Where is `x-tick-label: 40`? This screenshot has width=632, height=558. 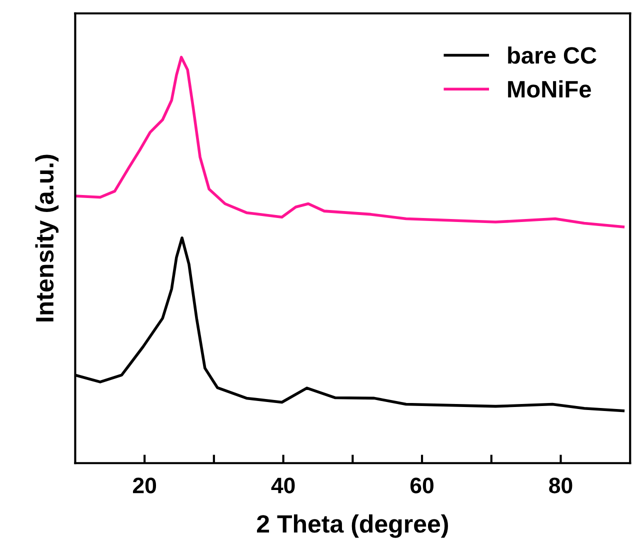 x-tick-label: 40 is located at coordinates (283, 486).